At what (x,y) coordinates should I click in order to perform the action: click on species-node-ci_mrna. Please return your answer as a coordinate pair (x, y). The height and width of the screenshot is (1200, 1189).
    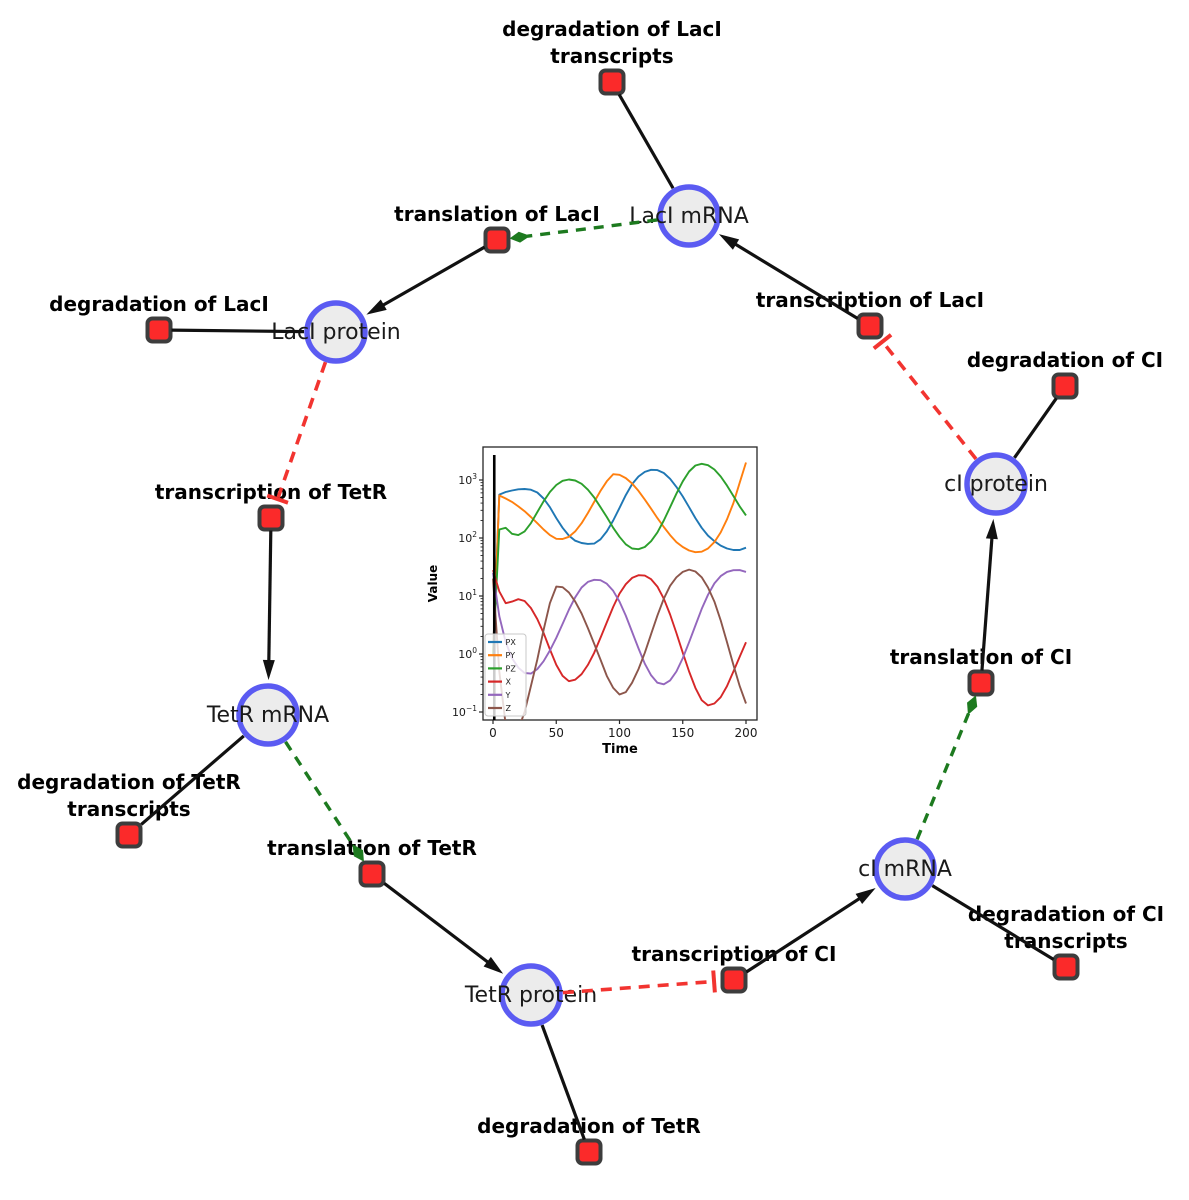
    Looking at the image, I should click on (905, 869).